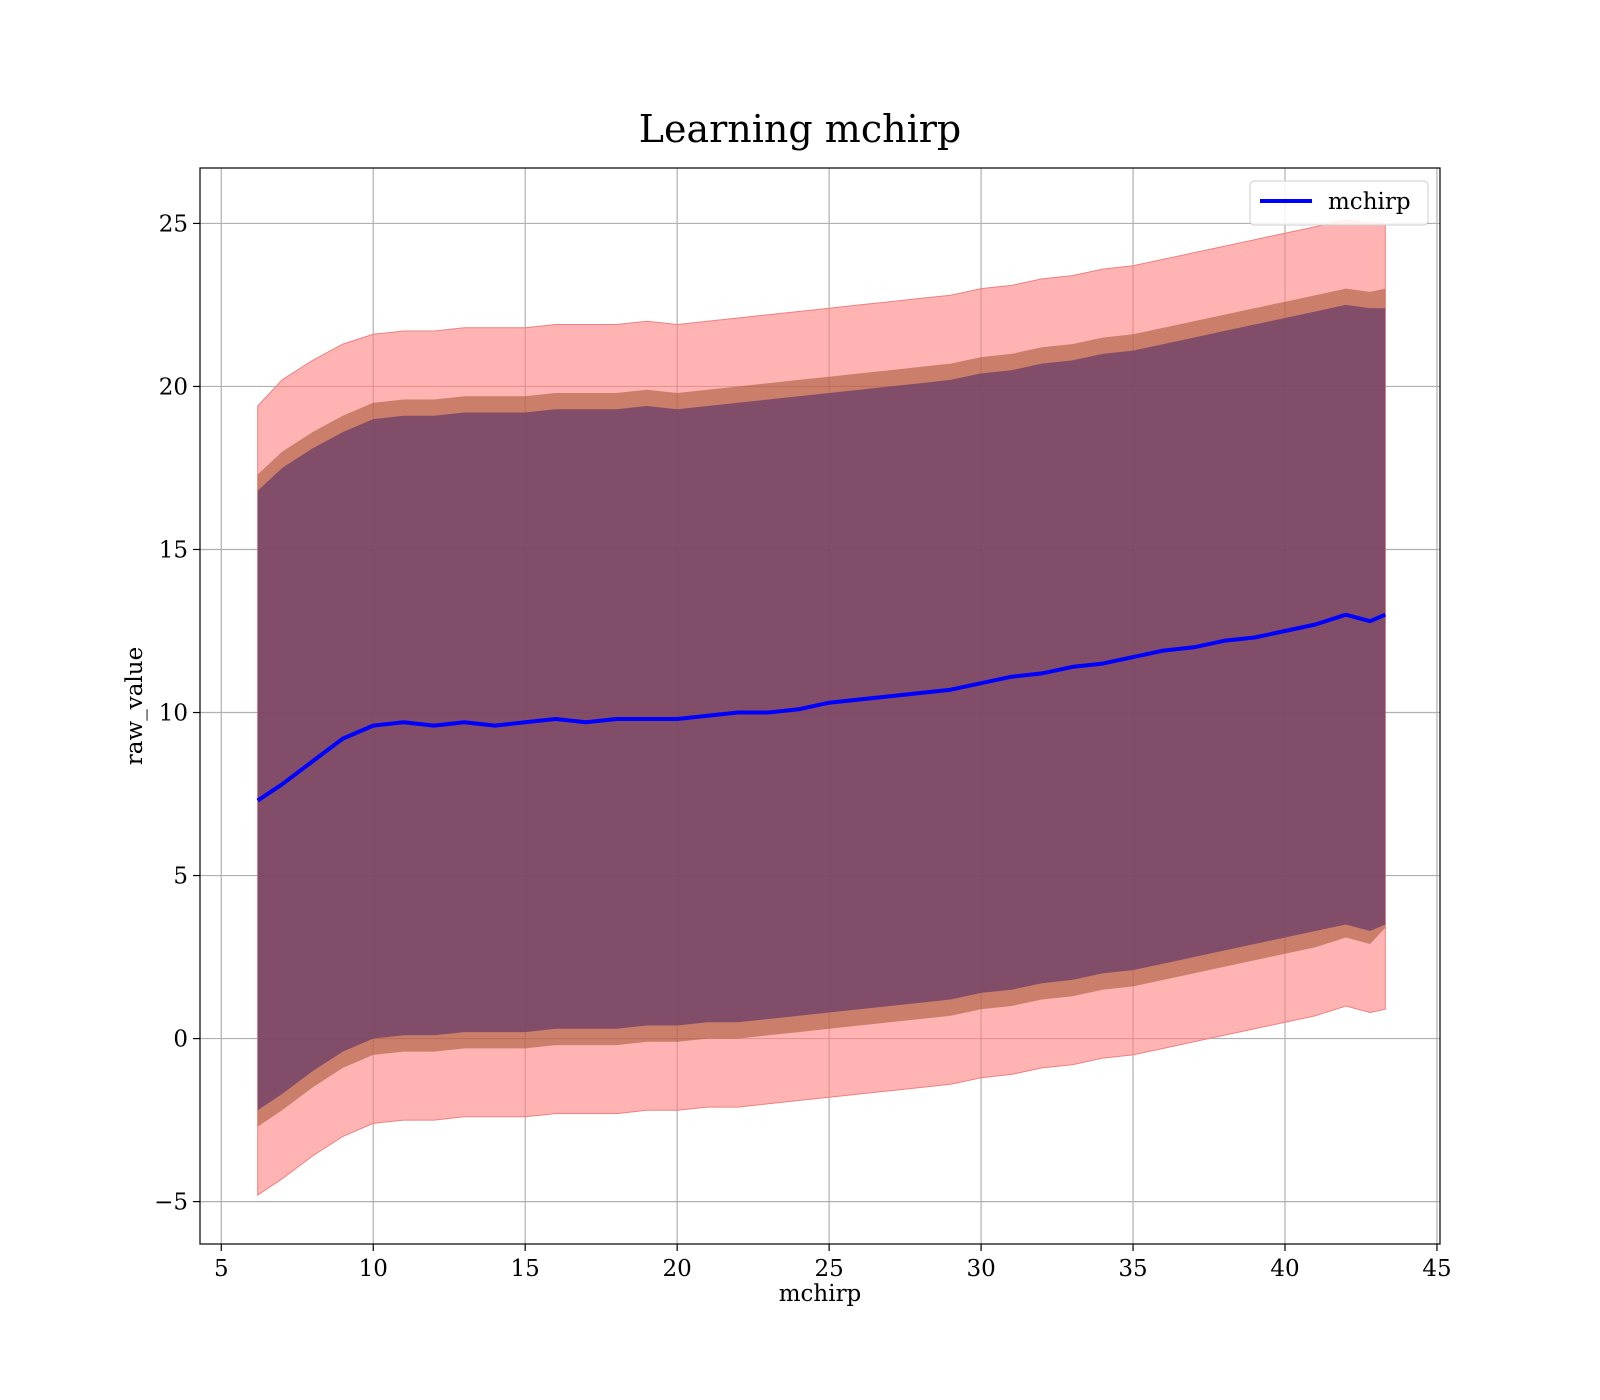 The width and height of the screenshot is (1600, 1400). Describe the element at coordinates (180, 877) in the screenshot. I see `y-tick-label: 5` at that location.